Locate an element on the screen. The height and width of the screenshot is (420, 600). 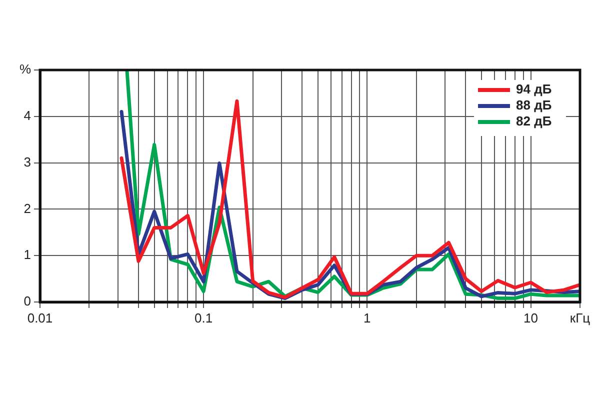
x-tick-label: 0.01 is located at coordinates (40, 318).